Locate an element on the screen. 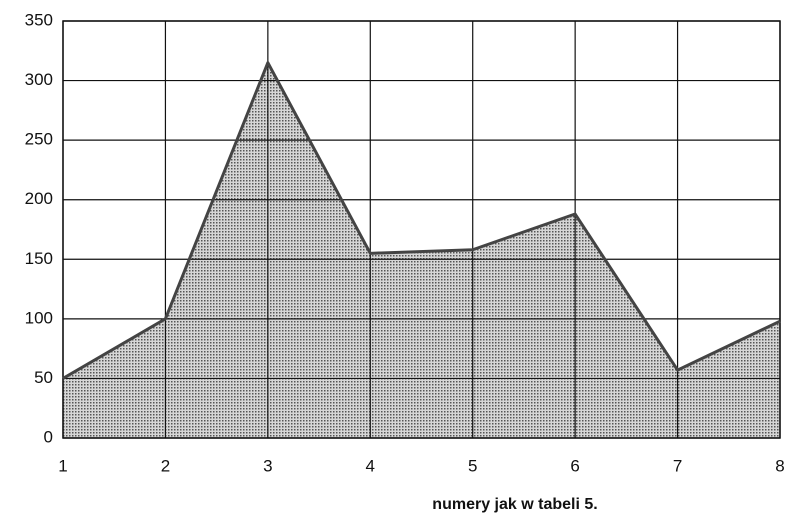 This screenshot has height=518, width=785. y-tick-label: 200 is located at coordinates (39, 198).